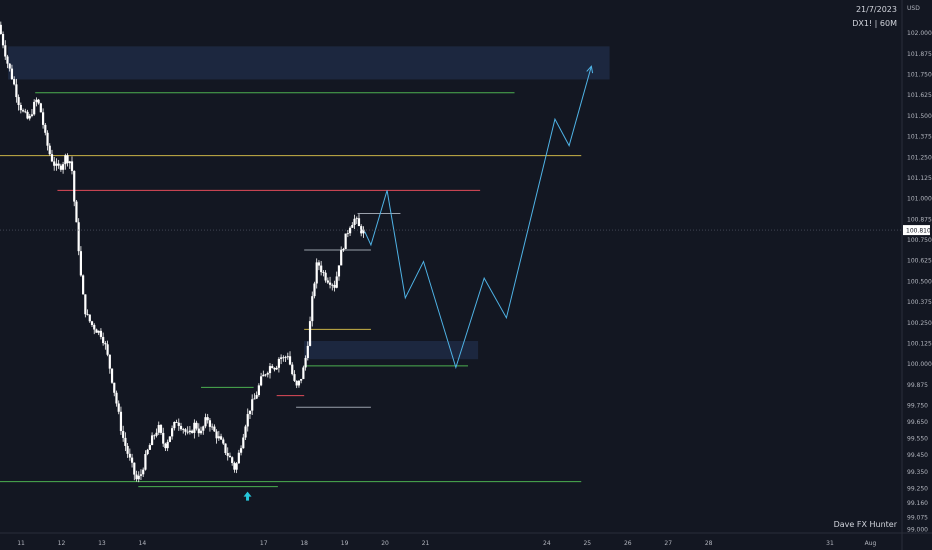  What do you see at coordinates (917, 530) in the screenshot?
I see `y-tick-label: 99.000` at bounding box center [917, 530].